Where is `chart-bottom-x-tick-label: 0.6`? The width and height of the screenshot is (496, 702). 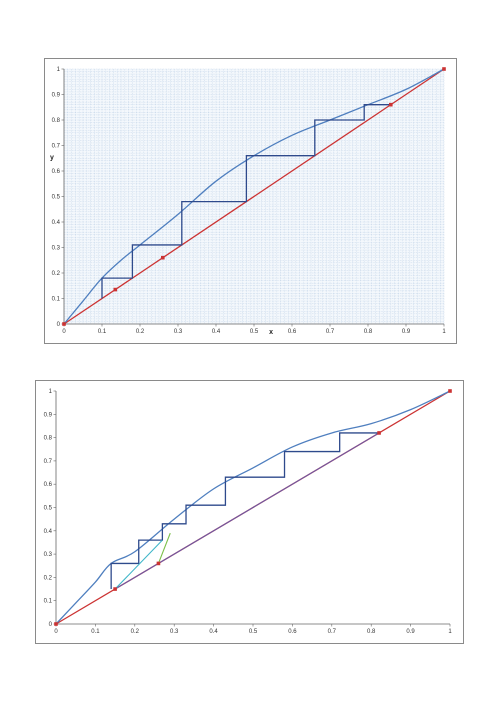
chart-bottom-x-tick-label: 0.6 is located at coordinates (292, 632).